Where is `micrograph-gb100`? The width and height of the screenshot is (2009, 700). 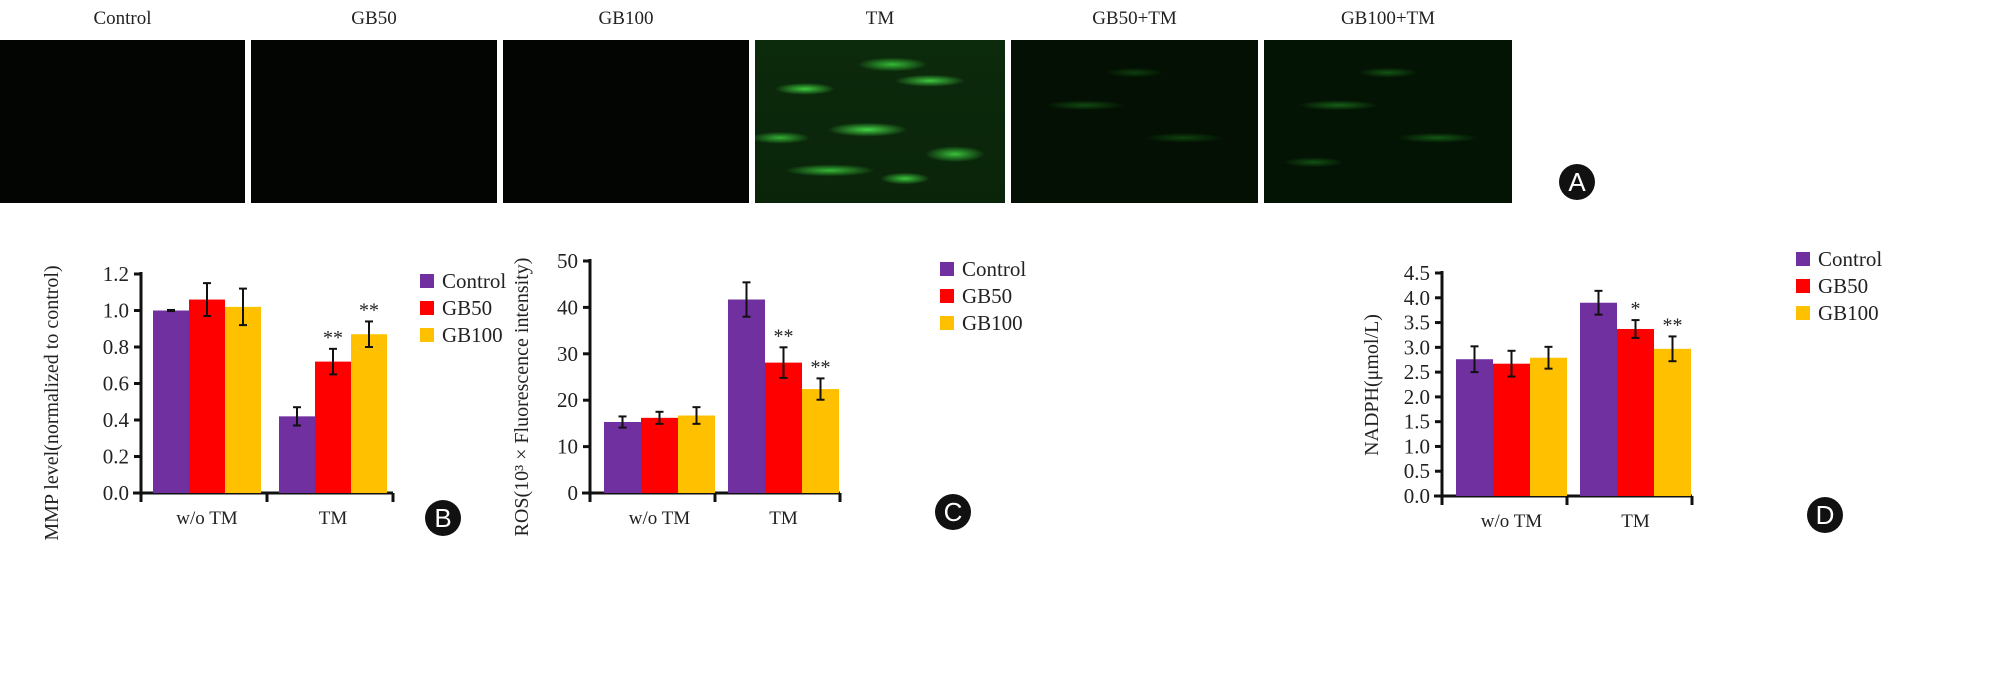
micrograph-gb100 is located at coordinates (626, 121).